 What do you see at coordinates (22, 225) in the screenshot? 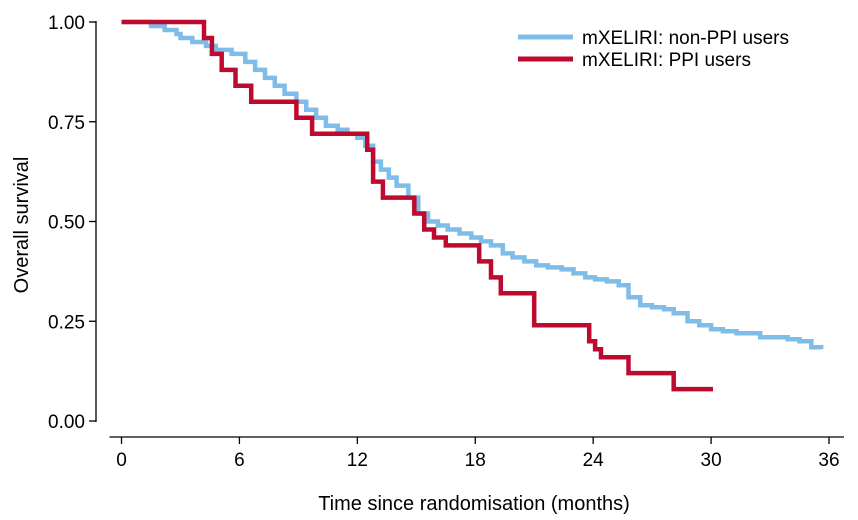
I see `y-axis-title: Overall survival` at bounding box center [22, 225].